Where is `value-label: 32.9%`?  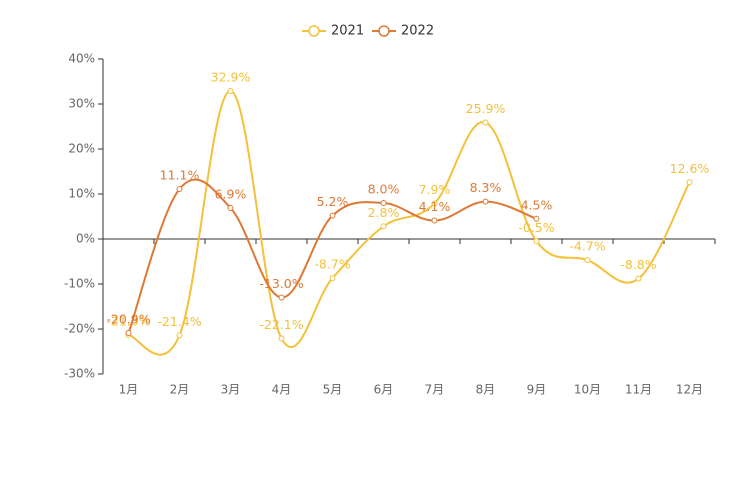
value-label: 32.9% is located at coordinates (231, 76).